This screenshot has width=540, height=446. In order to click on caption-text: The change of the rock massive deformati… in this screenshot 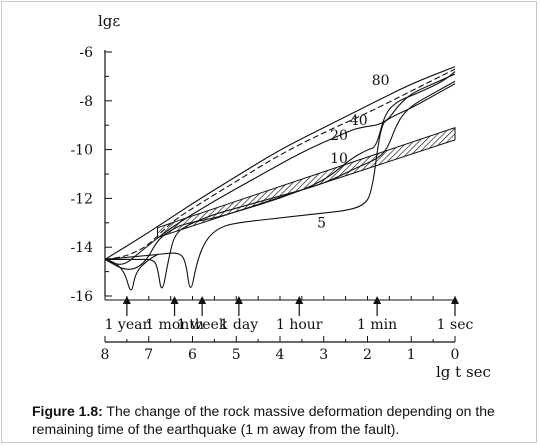, I will do `click(263, 420)`.